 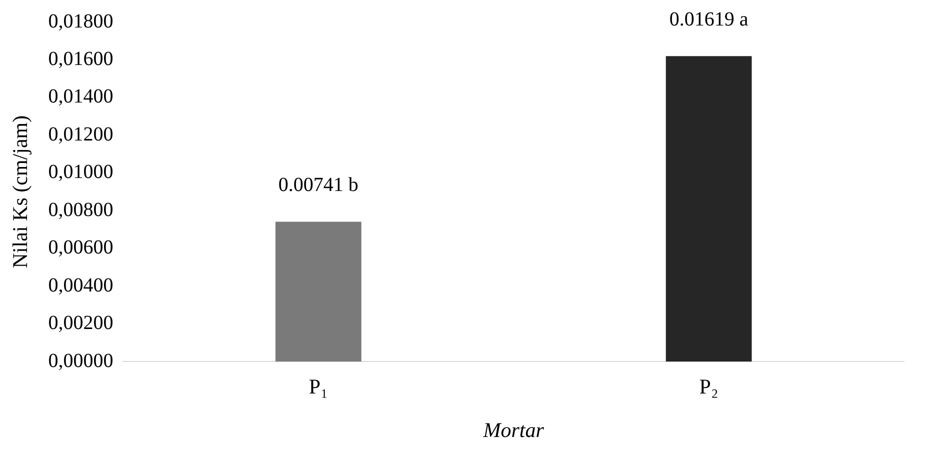 What do you see at coordinates (708, 19) in the screenshot?
I see `data-label: 0.01619 a` at bounding box center [708, 19].